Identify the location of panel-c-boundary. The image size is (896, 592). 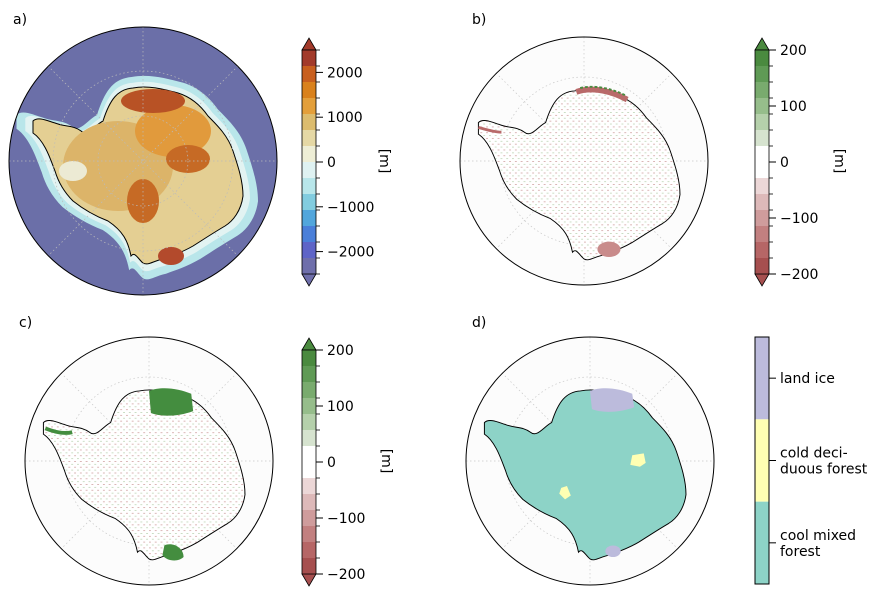
(149, 461).